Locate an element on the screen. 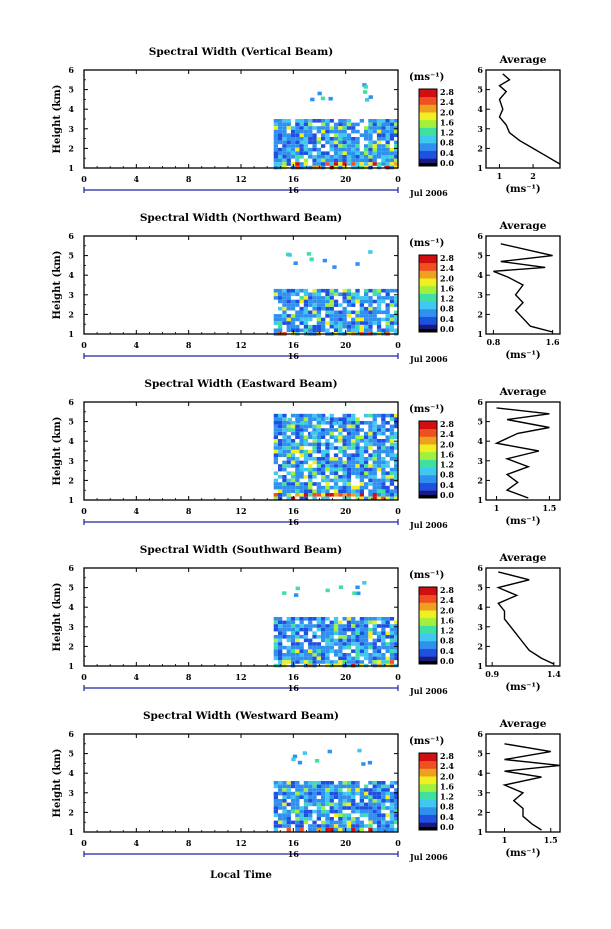 Image resolution: width=611 pixels, height=929 pixels. x-axis-label: Local Time is located at coordinates (241, 875).